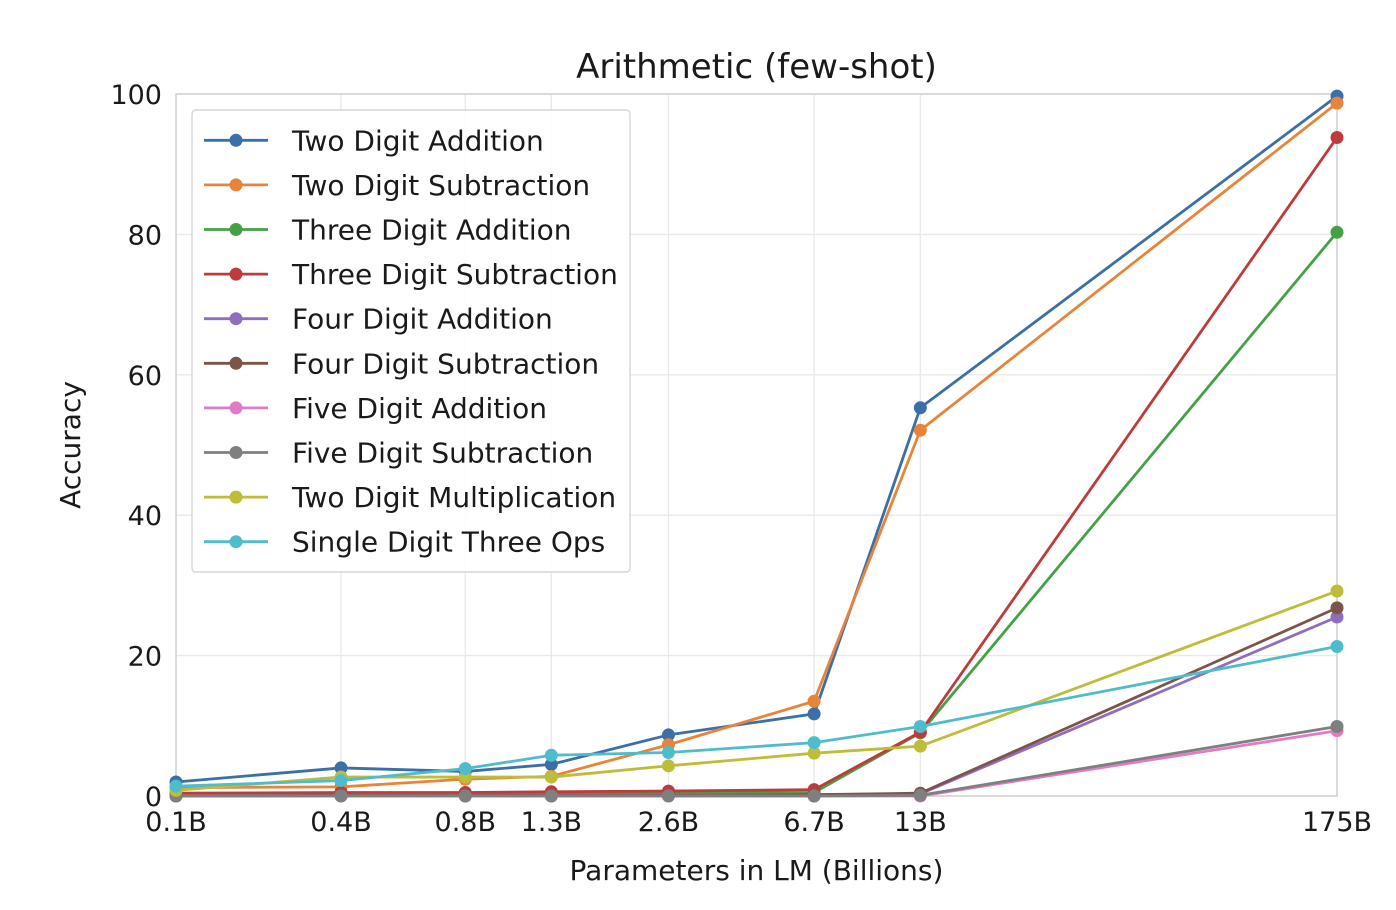 The image size is (1396, 910). Describe the element at coordinates (756, 67) in the screenshot. I see `chart-title: Arithmetic (few-shot)` at that location.